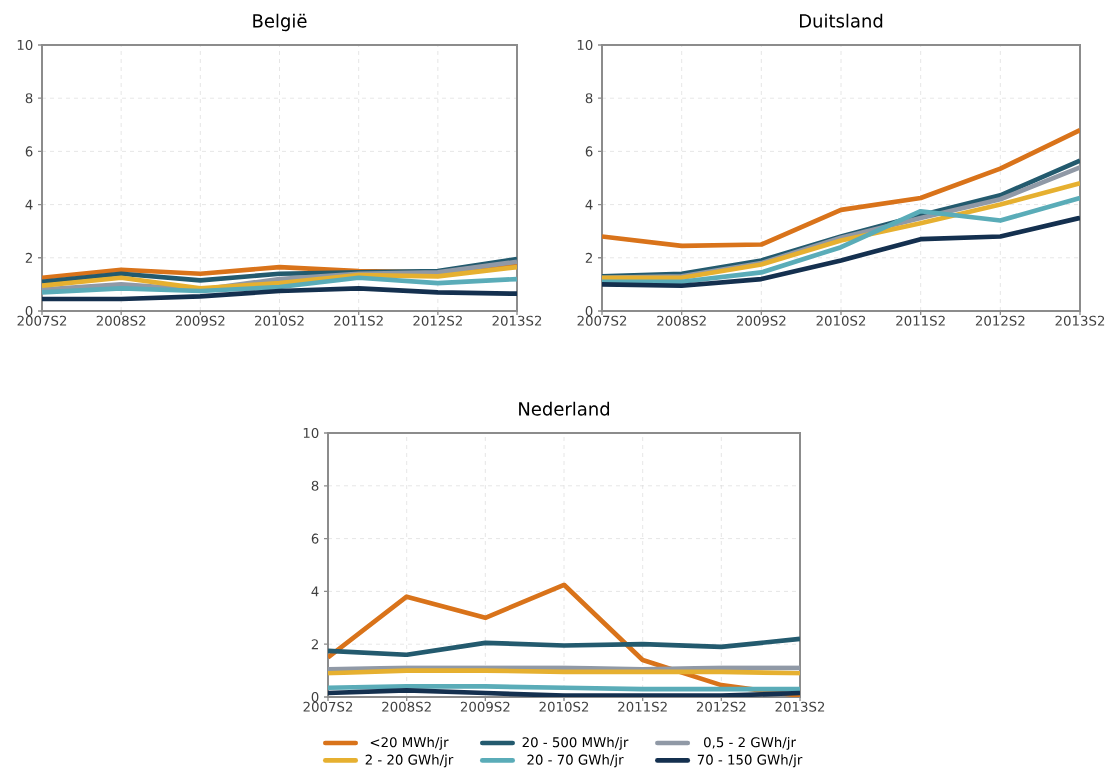  Describe the element at coordinates (409, 743) in the screenshot. I see `legend-label: <20 MWh/jr` at that location.